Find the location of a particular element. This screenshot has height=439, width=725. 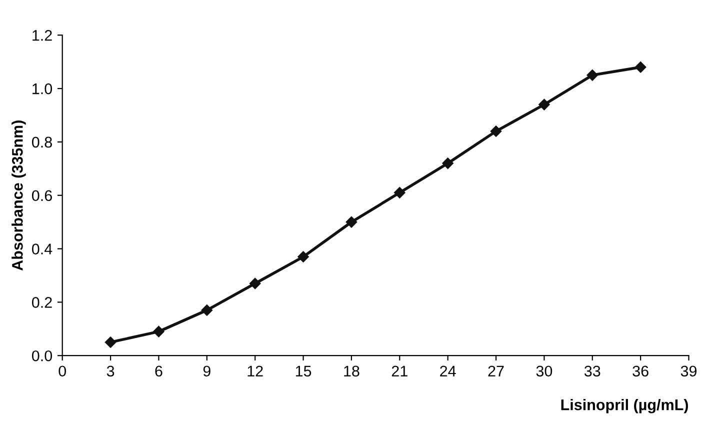

x-tick-label: 21 is located at coordinates (400, 371).